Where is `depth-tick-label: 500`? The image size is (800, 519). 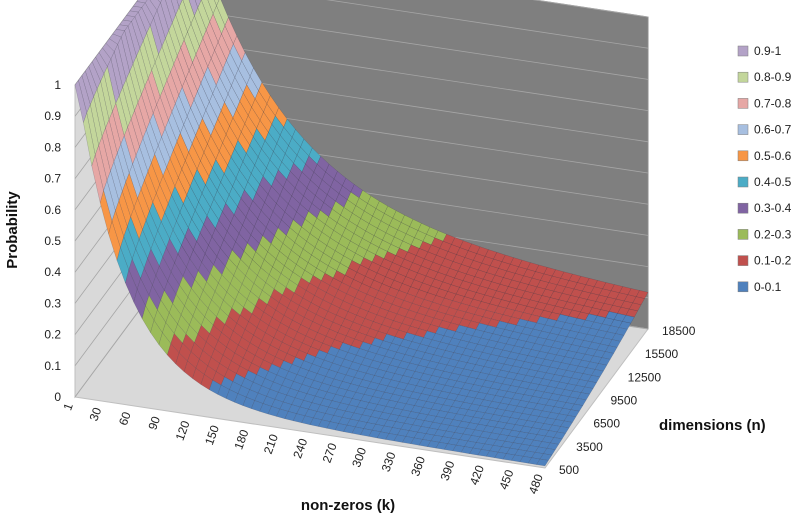 depth-tick-label: 500 is located at coordinates (569, 470).